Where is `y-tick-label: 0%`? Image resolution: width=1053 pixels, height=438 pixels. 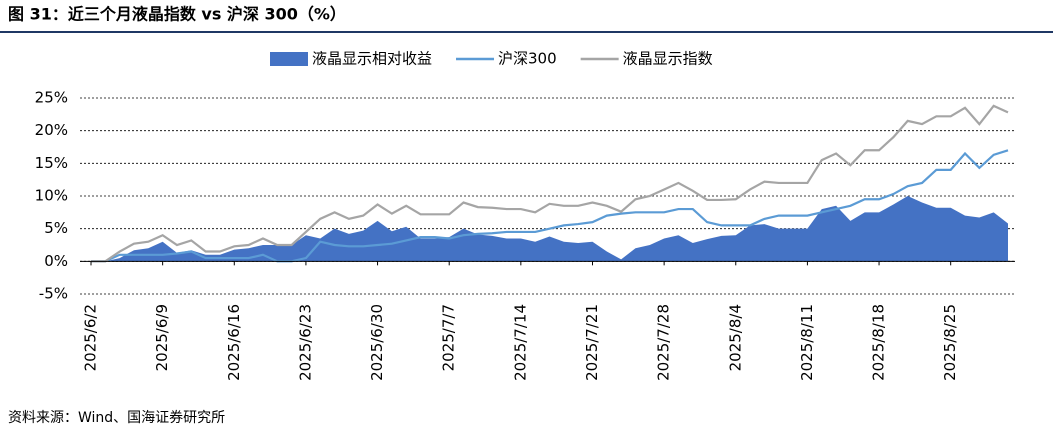 y-tick-label: 0% is located at coordinates (56, 261).